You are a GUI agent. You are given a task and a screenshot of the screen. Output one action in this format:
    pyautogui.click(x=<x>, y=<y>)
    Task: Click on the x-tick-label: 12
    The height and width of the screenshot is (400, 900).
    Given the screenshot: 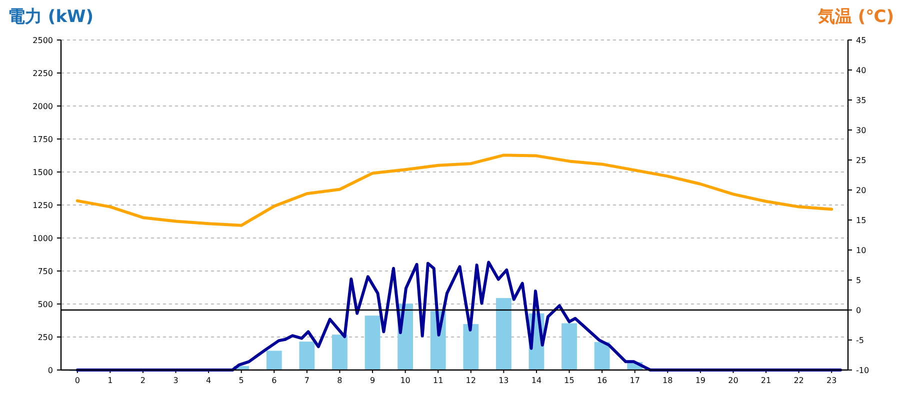 What is the action you would take?
    pyautogui.click(x=471, y=380)
    